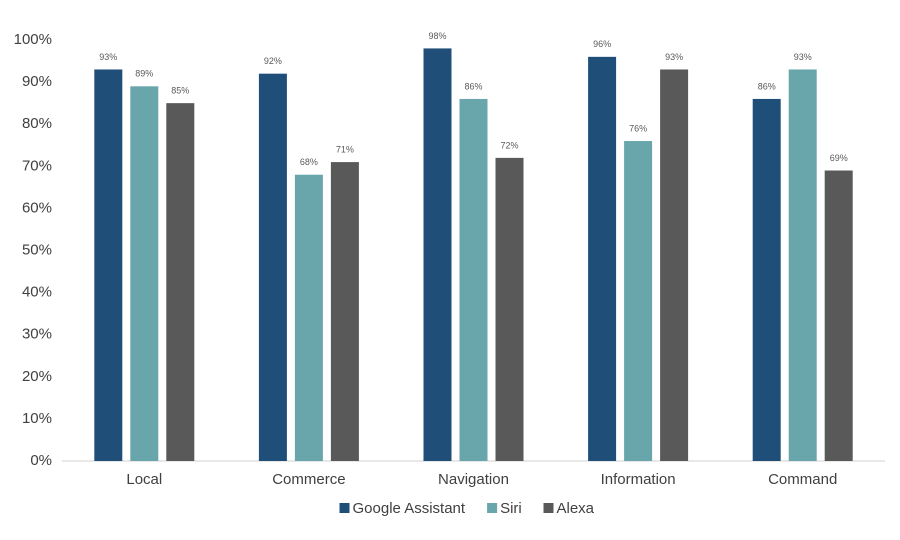 The image size is (900, 540). What do you see at coordinates (473, 479) in the screenshot?
I see `x-tick-label: Navigation` at bounding box center [473, 479].